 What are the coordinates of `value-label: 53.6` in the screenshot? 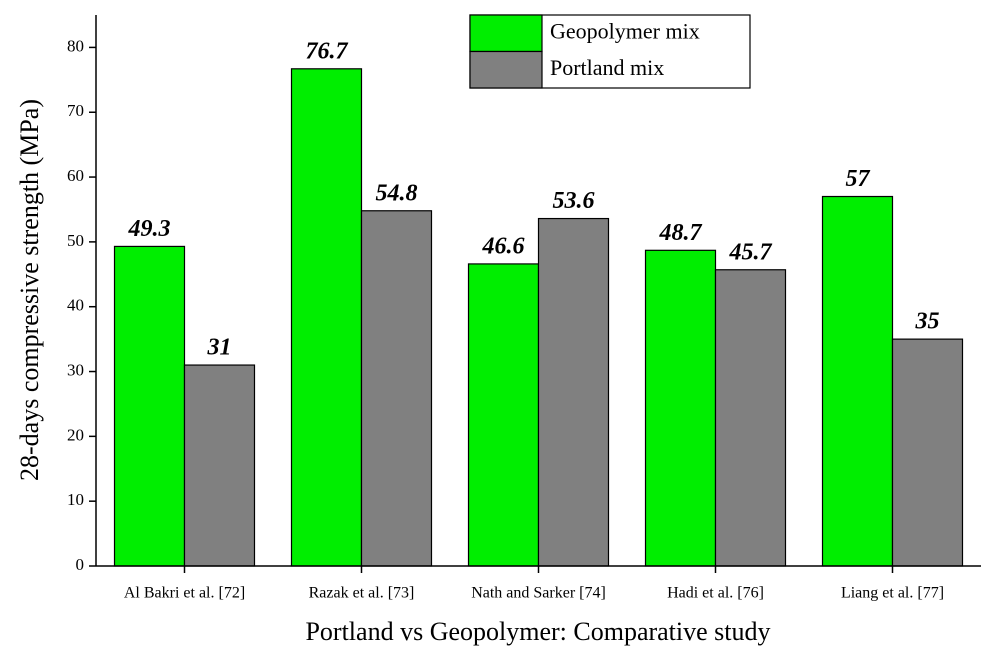 It's located at (574, 201).